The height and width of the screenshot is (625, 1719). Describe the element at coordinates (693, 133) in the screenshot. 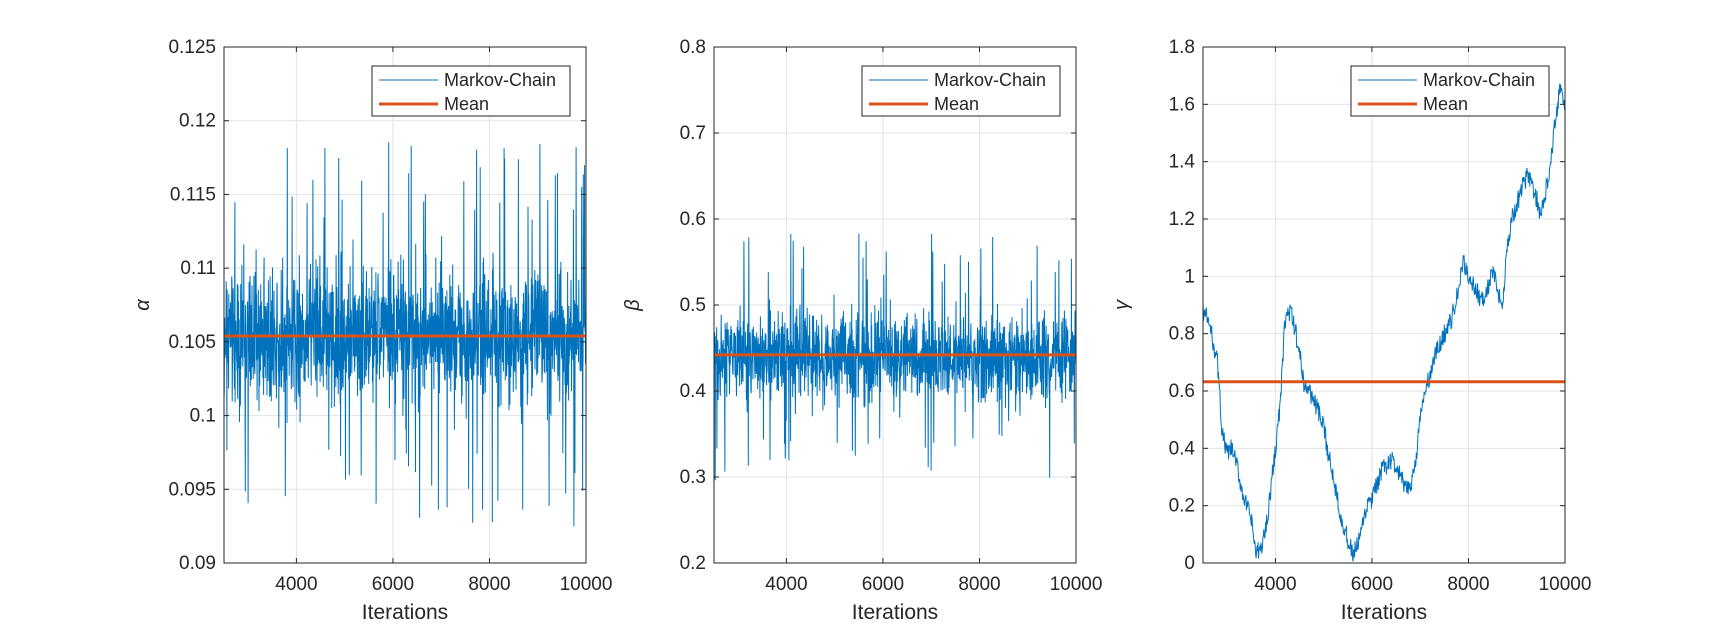

I see `y-tick-label: 0.7` at that location.